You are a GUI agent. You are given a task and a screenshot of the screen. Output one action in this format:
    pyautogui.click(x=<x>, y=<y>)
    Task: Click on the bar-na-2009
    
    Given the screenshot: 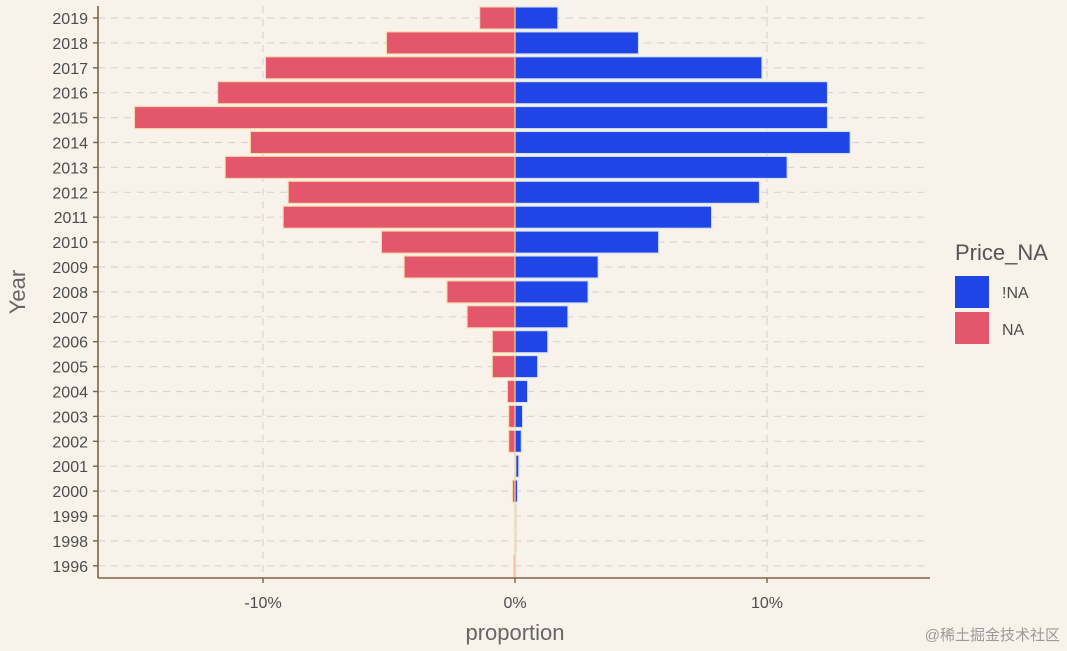 What is the action you would take?
    pyautogui.click(x=459, y=267)
    